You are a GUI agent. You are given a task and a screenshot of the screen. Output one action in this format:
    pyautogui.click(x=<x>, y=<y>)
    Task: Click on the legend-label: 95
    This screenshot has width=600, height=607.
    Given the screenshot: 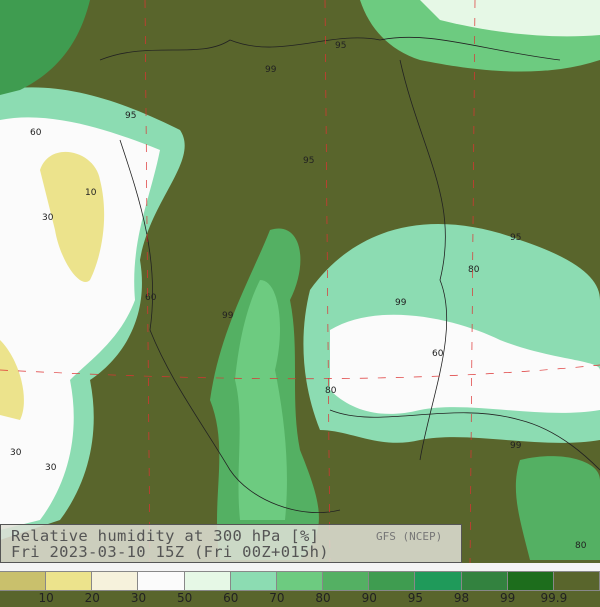 What is the action you would take?
    pyautogui.click(x=415, y=598)
    